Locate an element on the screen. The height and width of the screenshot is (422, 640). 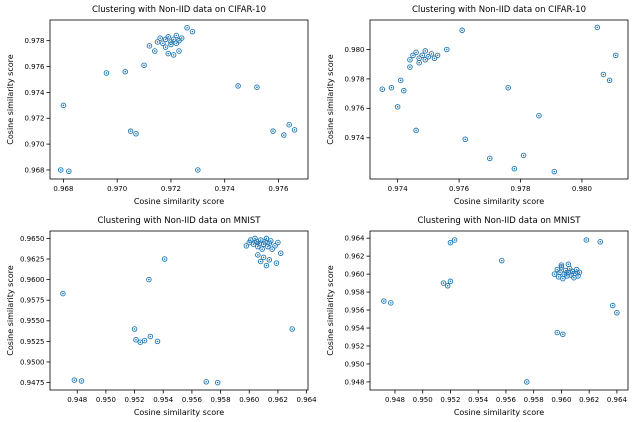
y-tick-label: 0.9650 is located at coordinates (32, 239).